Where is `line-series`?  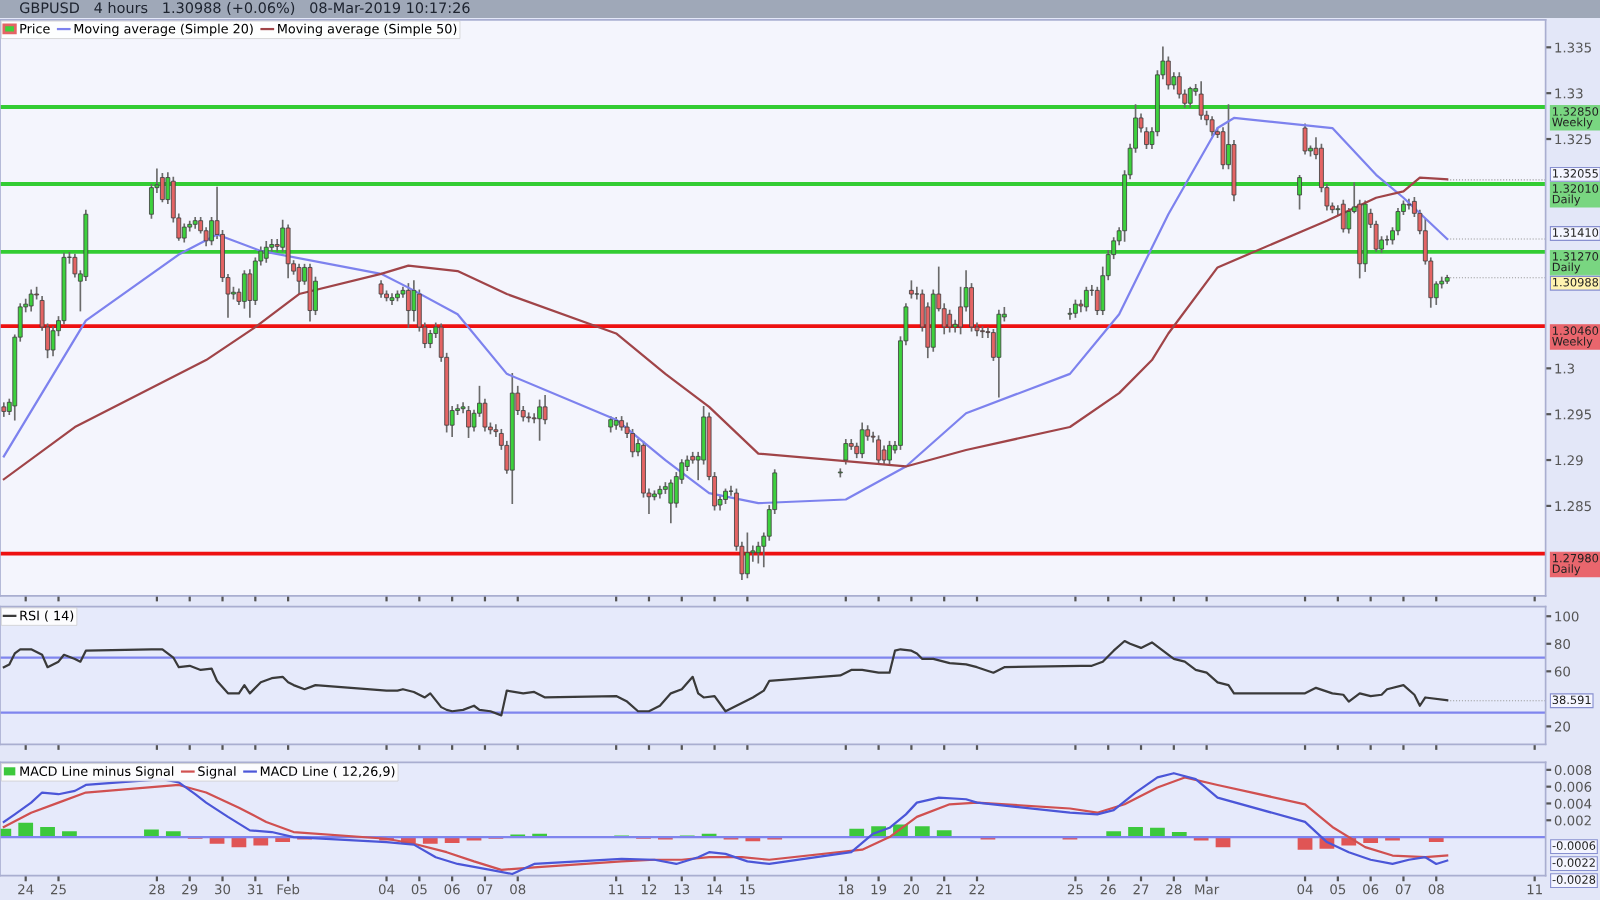
line-series is located at coordinates (725, 678).